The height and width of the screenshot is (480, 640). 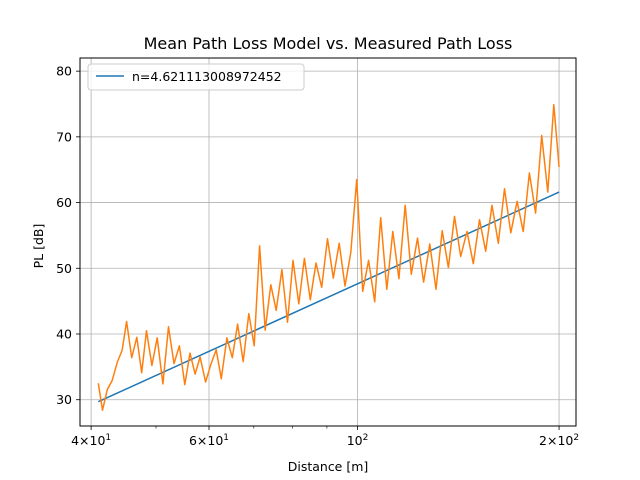 What do you see at coordinates (91, 440) in the screenshot?
I see `x-tick-label: 4×101` at bounding box center [91, 440].